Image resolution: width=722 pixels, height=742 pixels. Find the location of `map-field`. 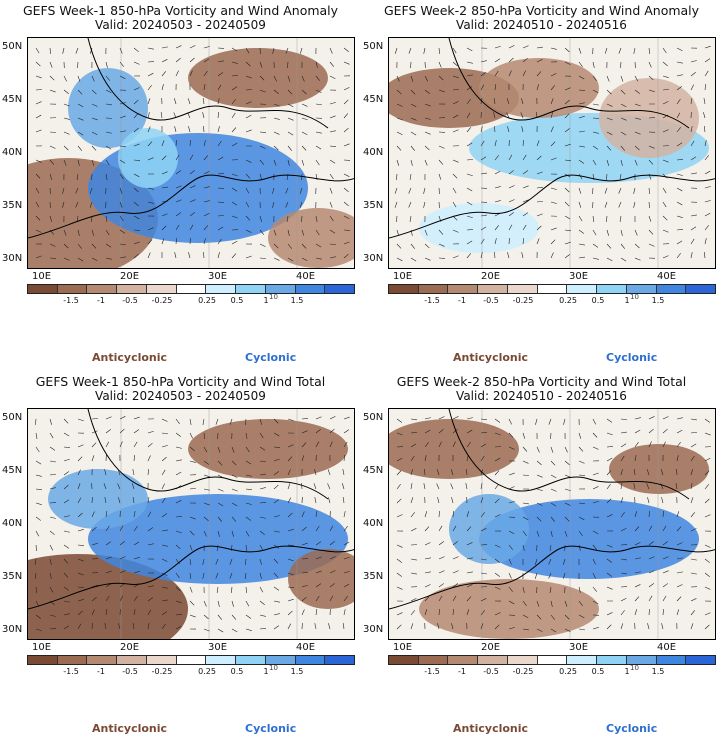

map-field is located at coordinates (552, 153).